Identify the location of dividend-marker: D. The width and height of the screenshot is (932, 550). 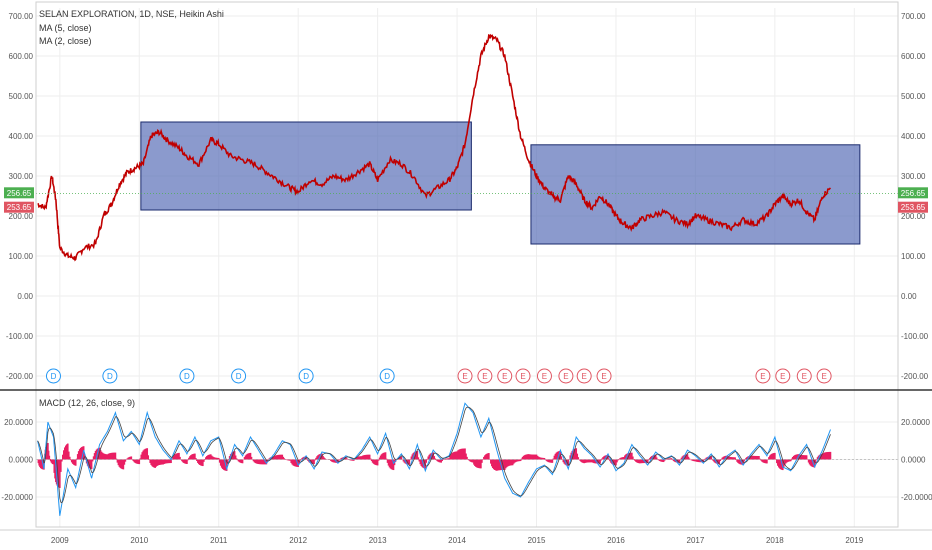
(187, 376).